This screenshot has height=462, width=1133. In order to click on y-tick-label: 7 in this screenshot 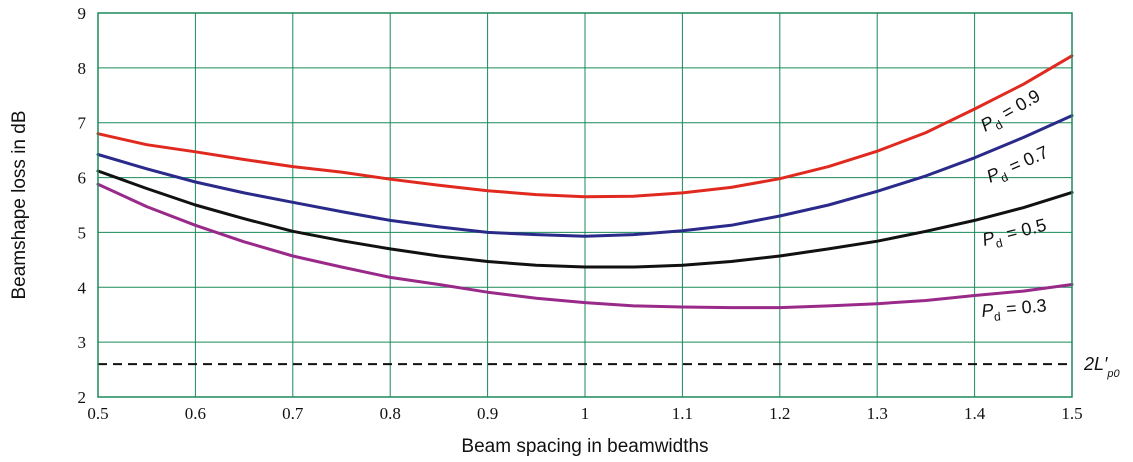, I will do `click(82, 123)`.